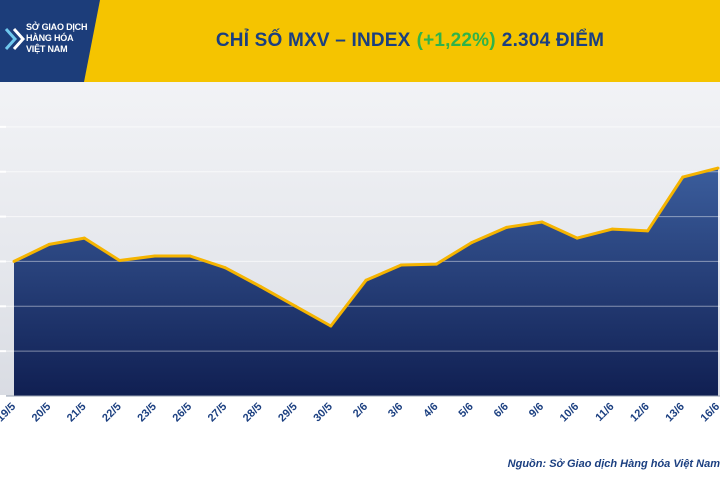 The height and width of the screenshot is (480, 720). Describe the element at coordinates (395, 410) in the screenshot. I see `x-tick-label: 3/6` at that location.